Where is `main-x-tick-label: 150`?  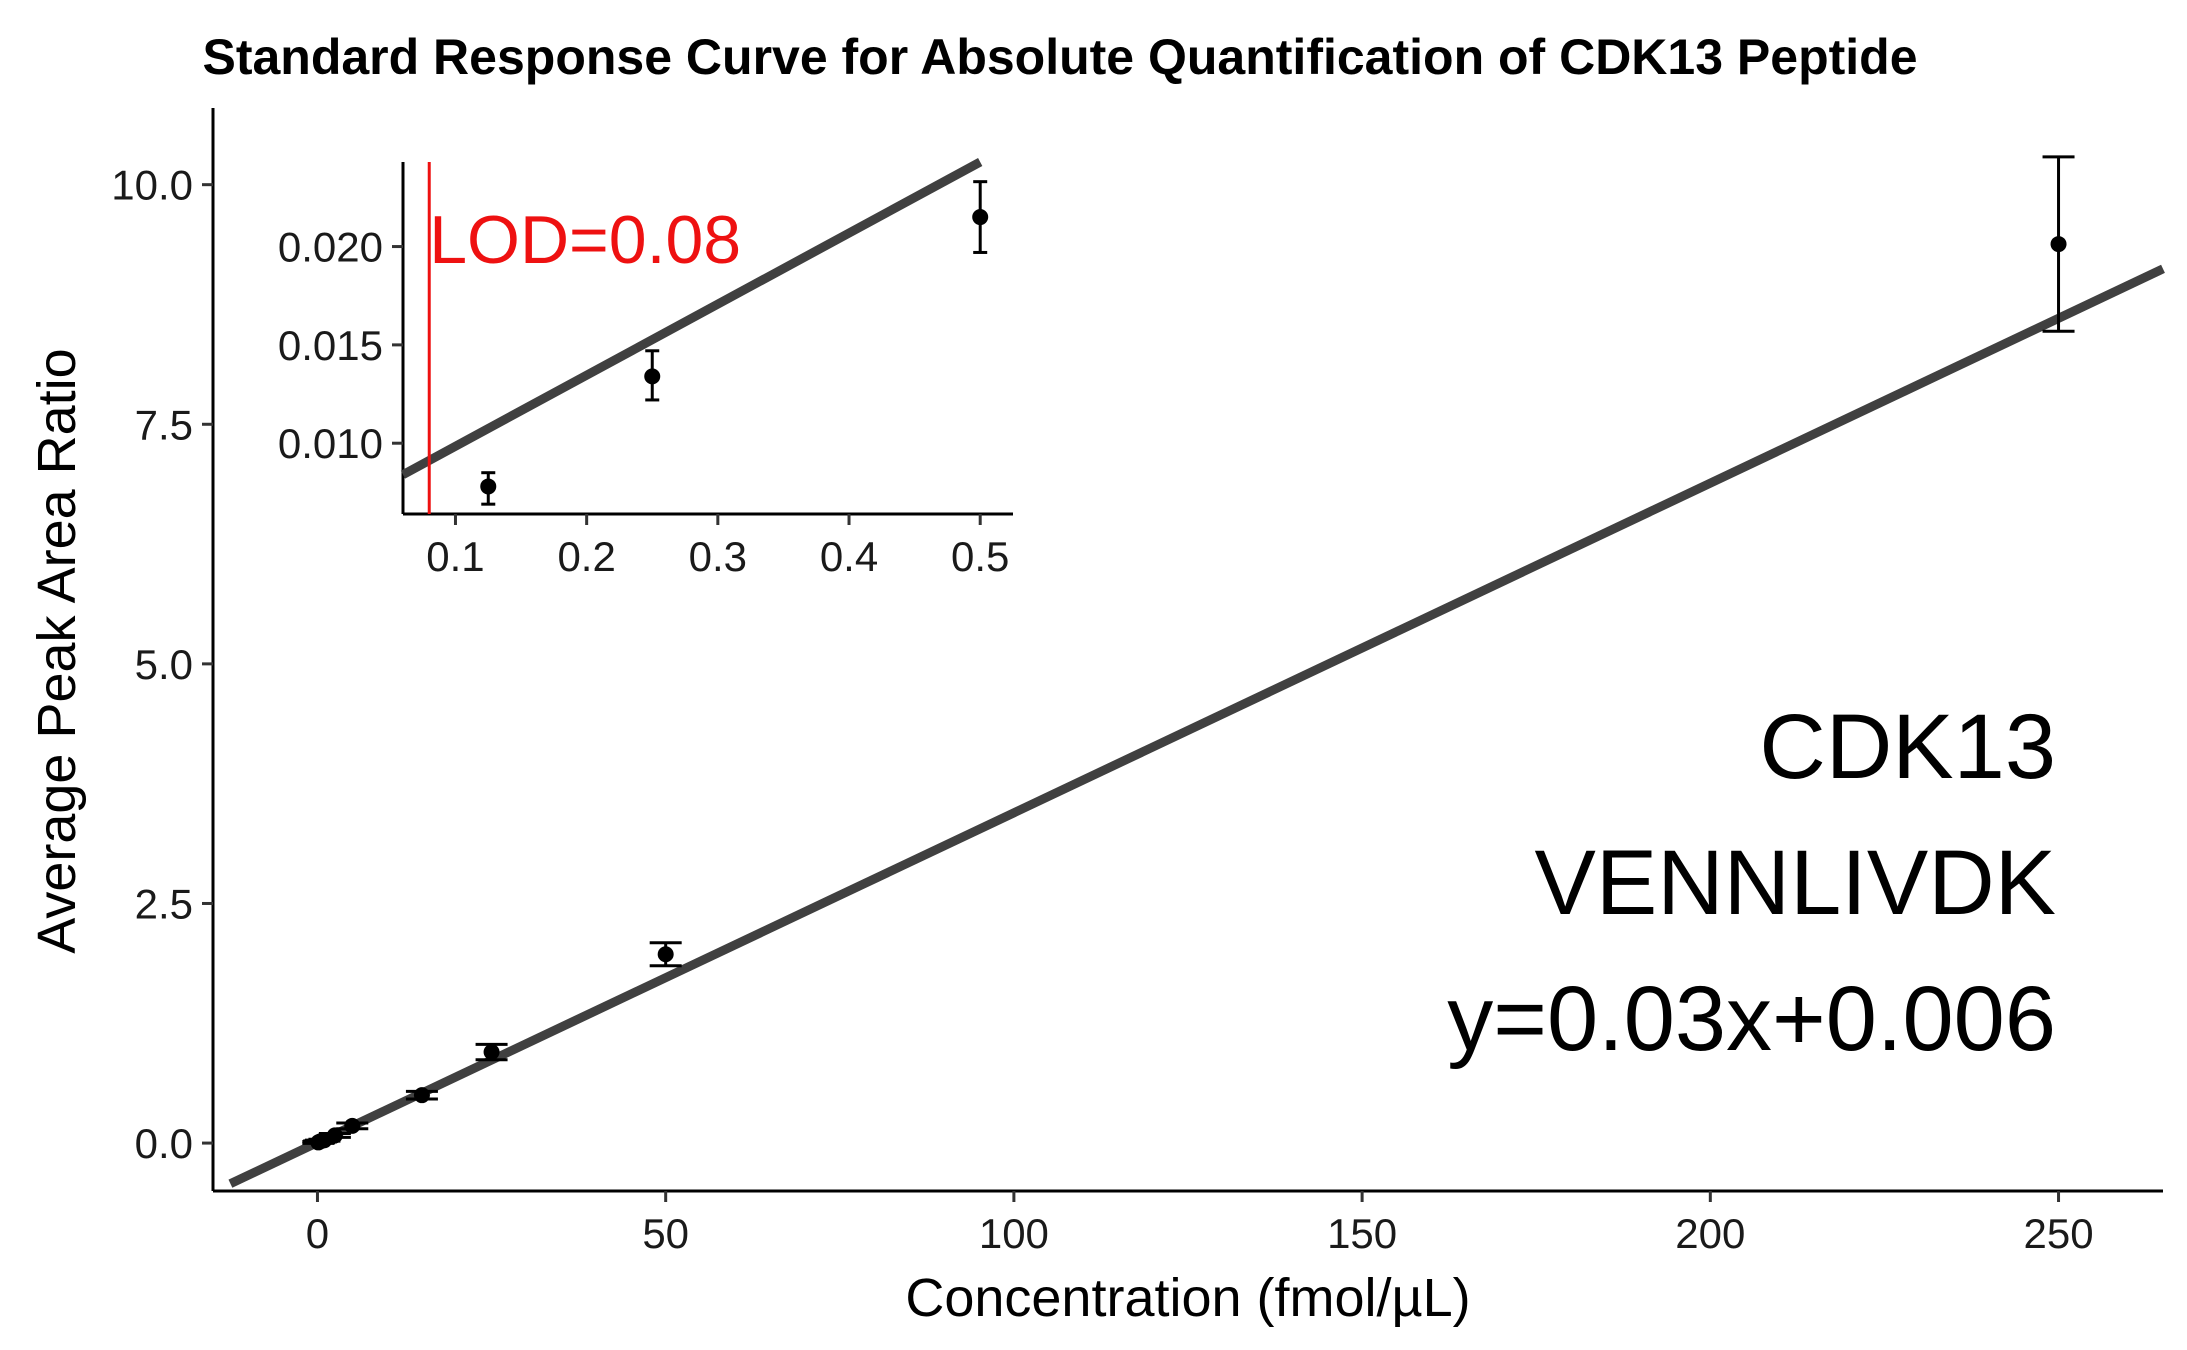
main-x-tick-label: 150 is located at coordinates (1362, 1233).